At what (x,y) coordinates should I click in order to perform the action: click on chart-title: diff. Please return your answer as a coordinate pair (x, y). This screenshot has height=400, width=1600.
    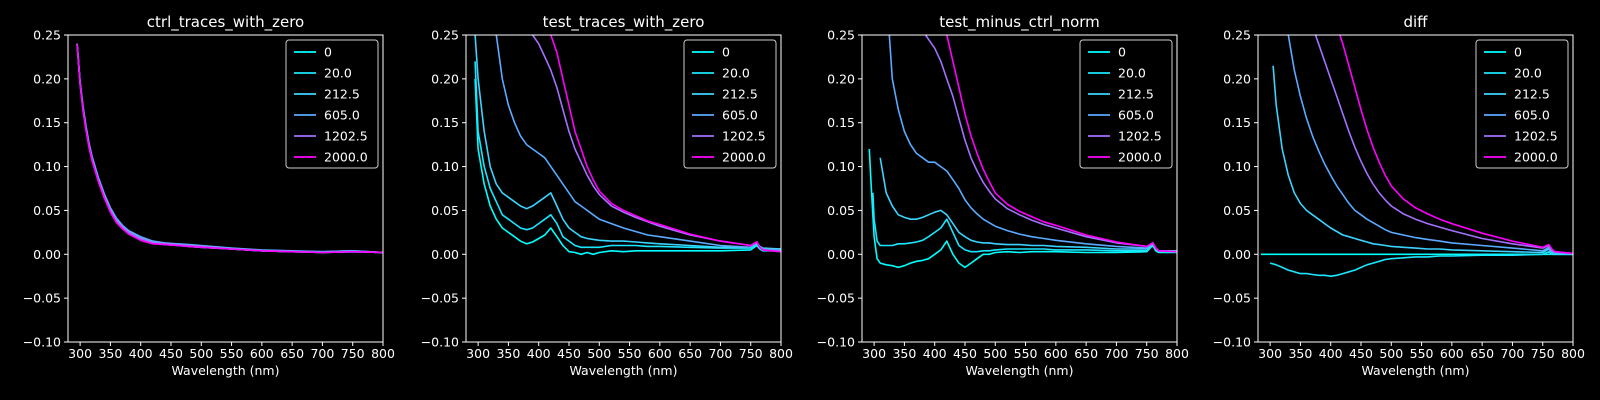
    Looking at the image, I should click on (1415, 22).